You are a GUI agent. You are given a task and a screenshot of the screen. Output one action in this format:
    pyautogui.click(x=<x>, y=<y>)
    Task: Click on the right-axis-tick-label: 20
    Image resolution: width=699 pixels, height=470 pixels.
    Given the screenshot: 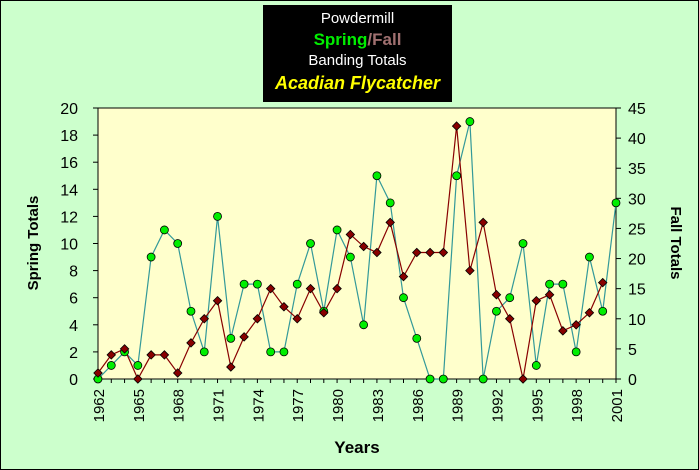 What is the action you would take?
    pyautogui.click(x=637, y=260)
    